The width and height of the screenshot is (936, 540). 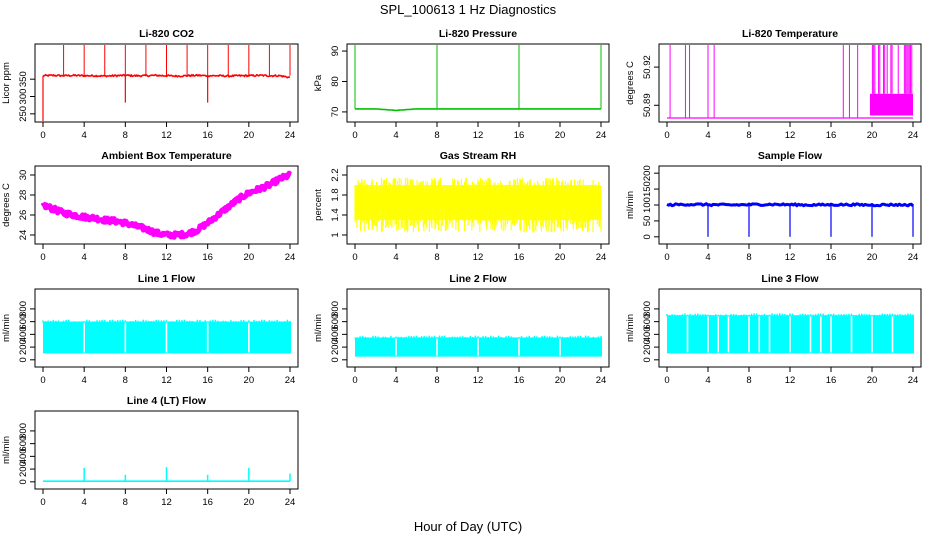 I want to click on panel-title: Sample Flow, so click(x=790, y=156).